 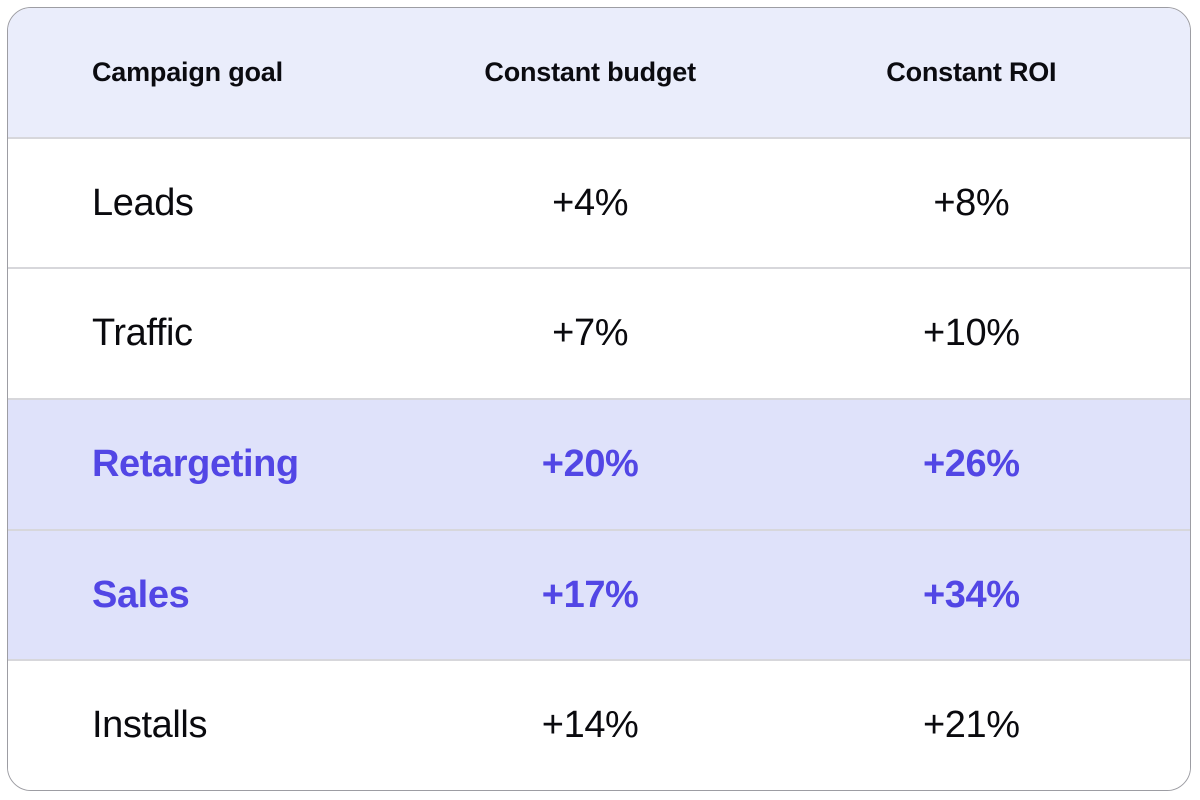 I want to click on constant-roi-value: +8%, so click(x=971, y=202).